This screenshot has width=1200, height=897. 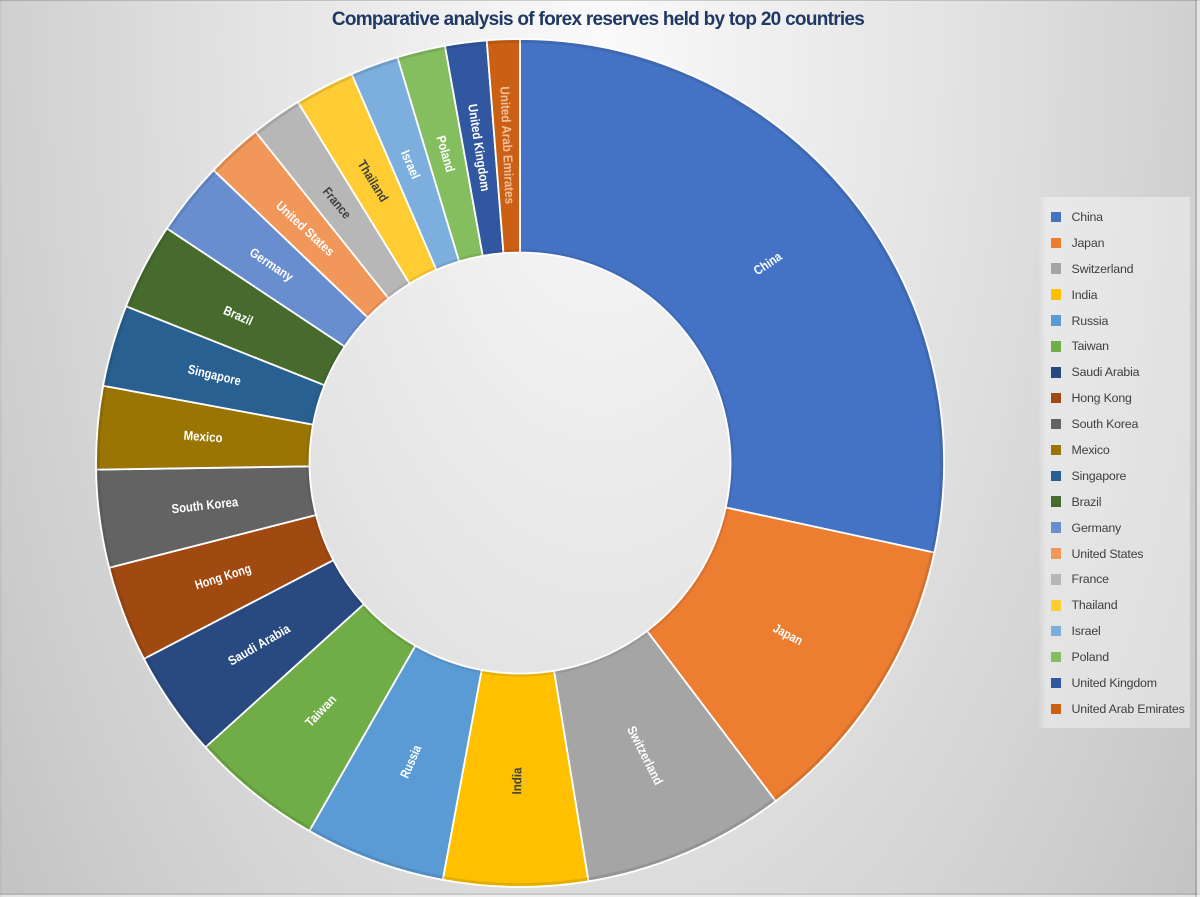 I want to click on svg-text: India, so click(x=516, y=781).